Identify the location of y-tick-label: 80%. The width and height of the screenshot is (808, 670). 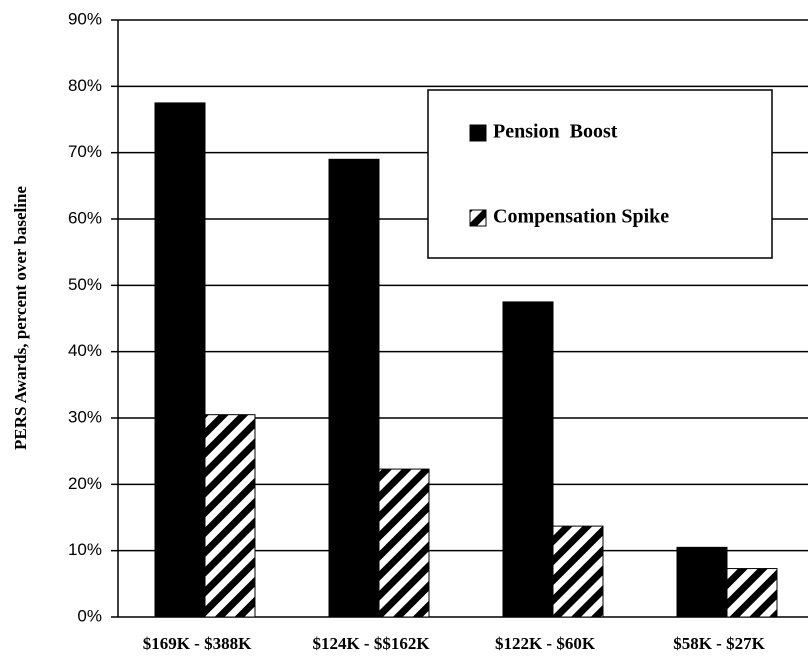
(85, 85).